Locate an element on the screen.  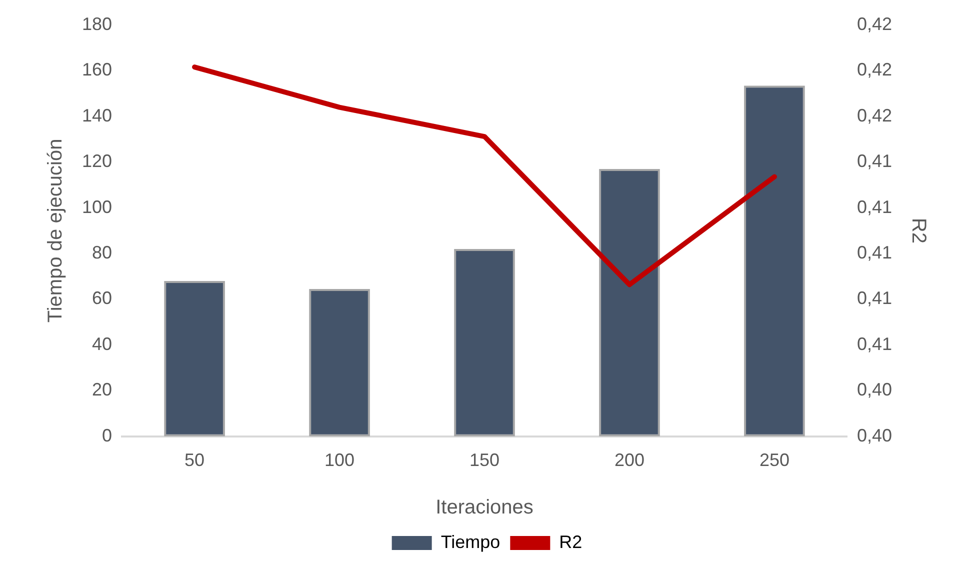
y-tick-label: 100 is located at coordinates (97, 206).